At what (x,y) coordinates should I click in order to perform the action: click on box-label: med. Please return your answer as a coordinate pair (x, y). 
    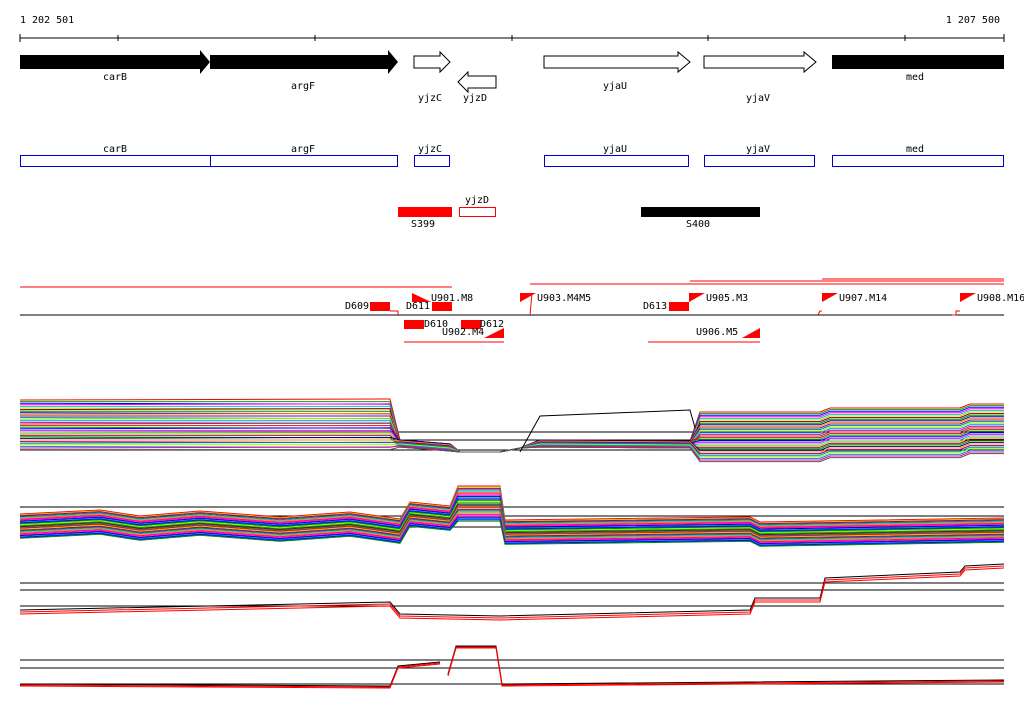
    Looking at the image, I should click on (915, 149).